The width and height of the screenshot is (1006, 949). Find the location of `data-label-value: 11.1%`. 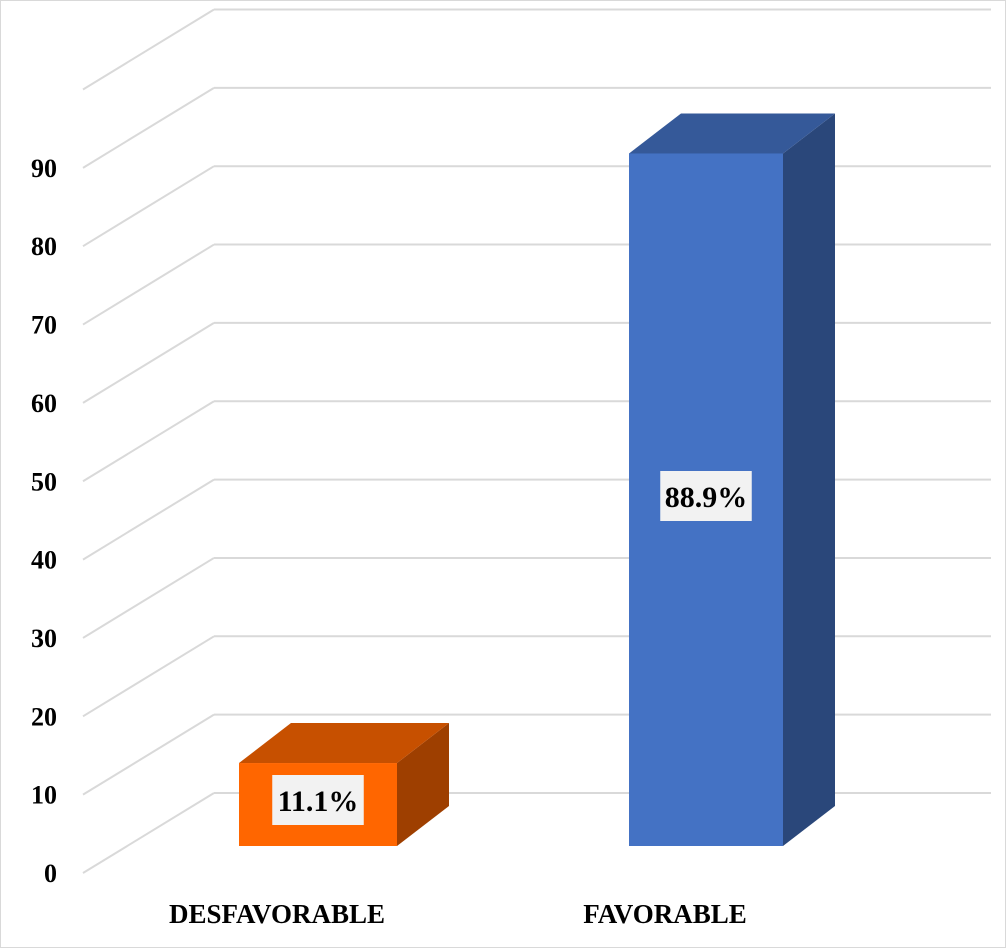

data-label-value: 11.1% is located at coordinates (318, 801).